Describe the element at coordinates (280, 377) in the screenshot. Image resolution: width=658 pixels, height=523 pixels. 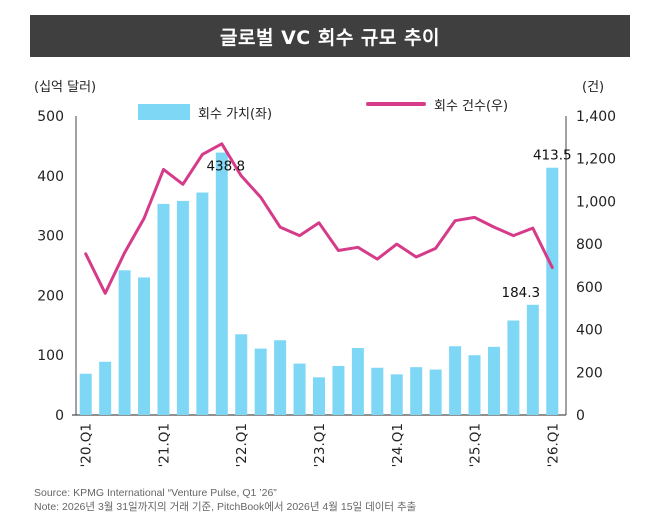
I see `bar-'22.Q3` at that location.